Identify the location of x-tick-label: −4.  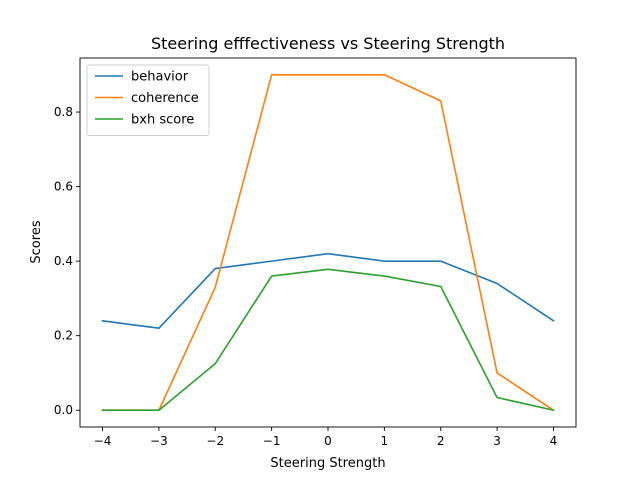
(103, 441).